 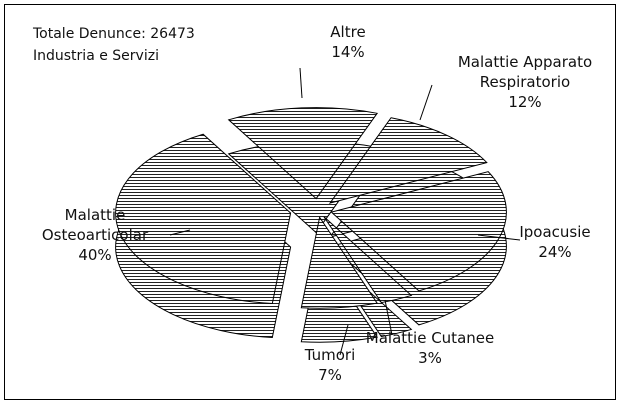 I want to click on category-label: Ipoacusie, so click(x=555, y=232).